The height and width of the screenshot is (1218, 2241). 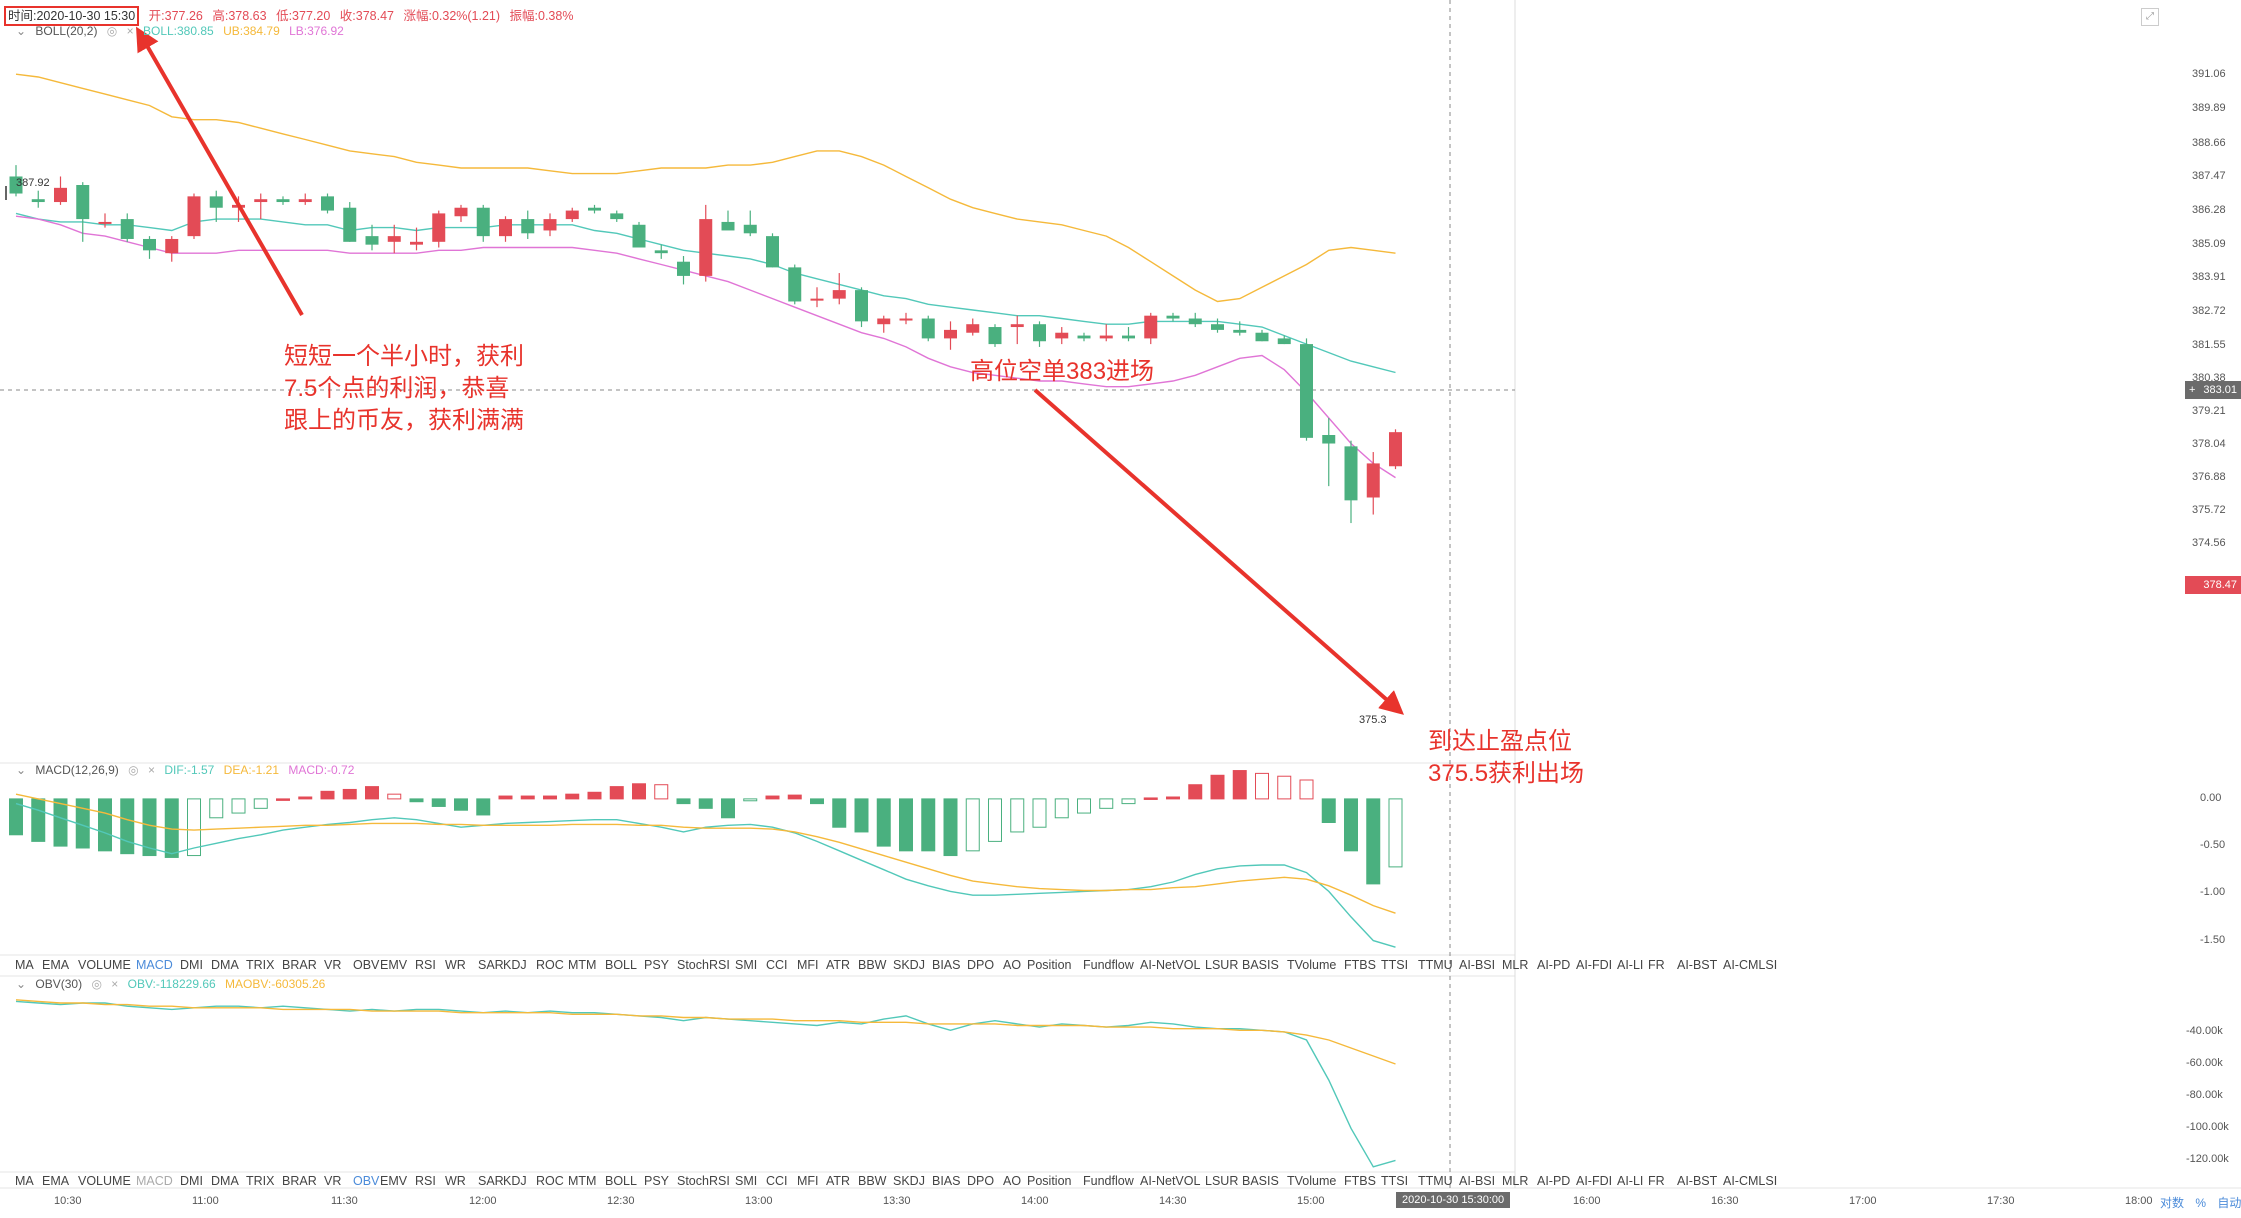 I want to click on indicator-tab-dma: DMA, so click(x=225, y=1181).